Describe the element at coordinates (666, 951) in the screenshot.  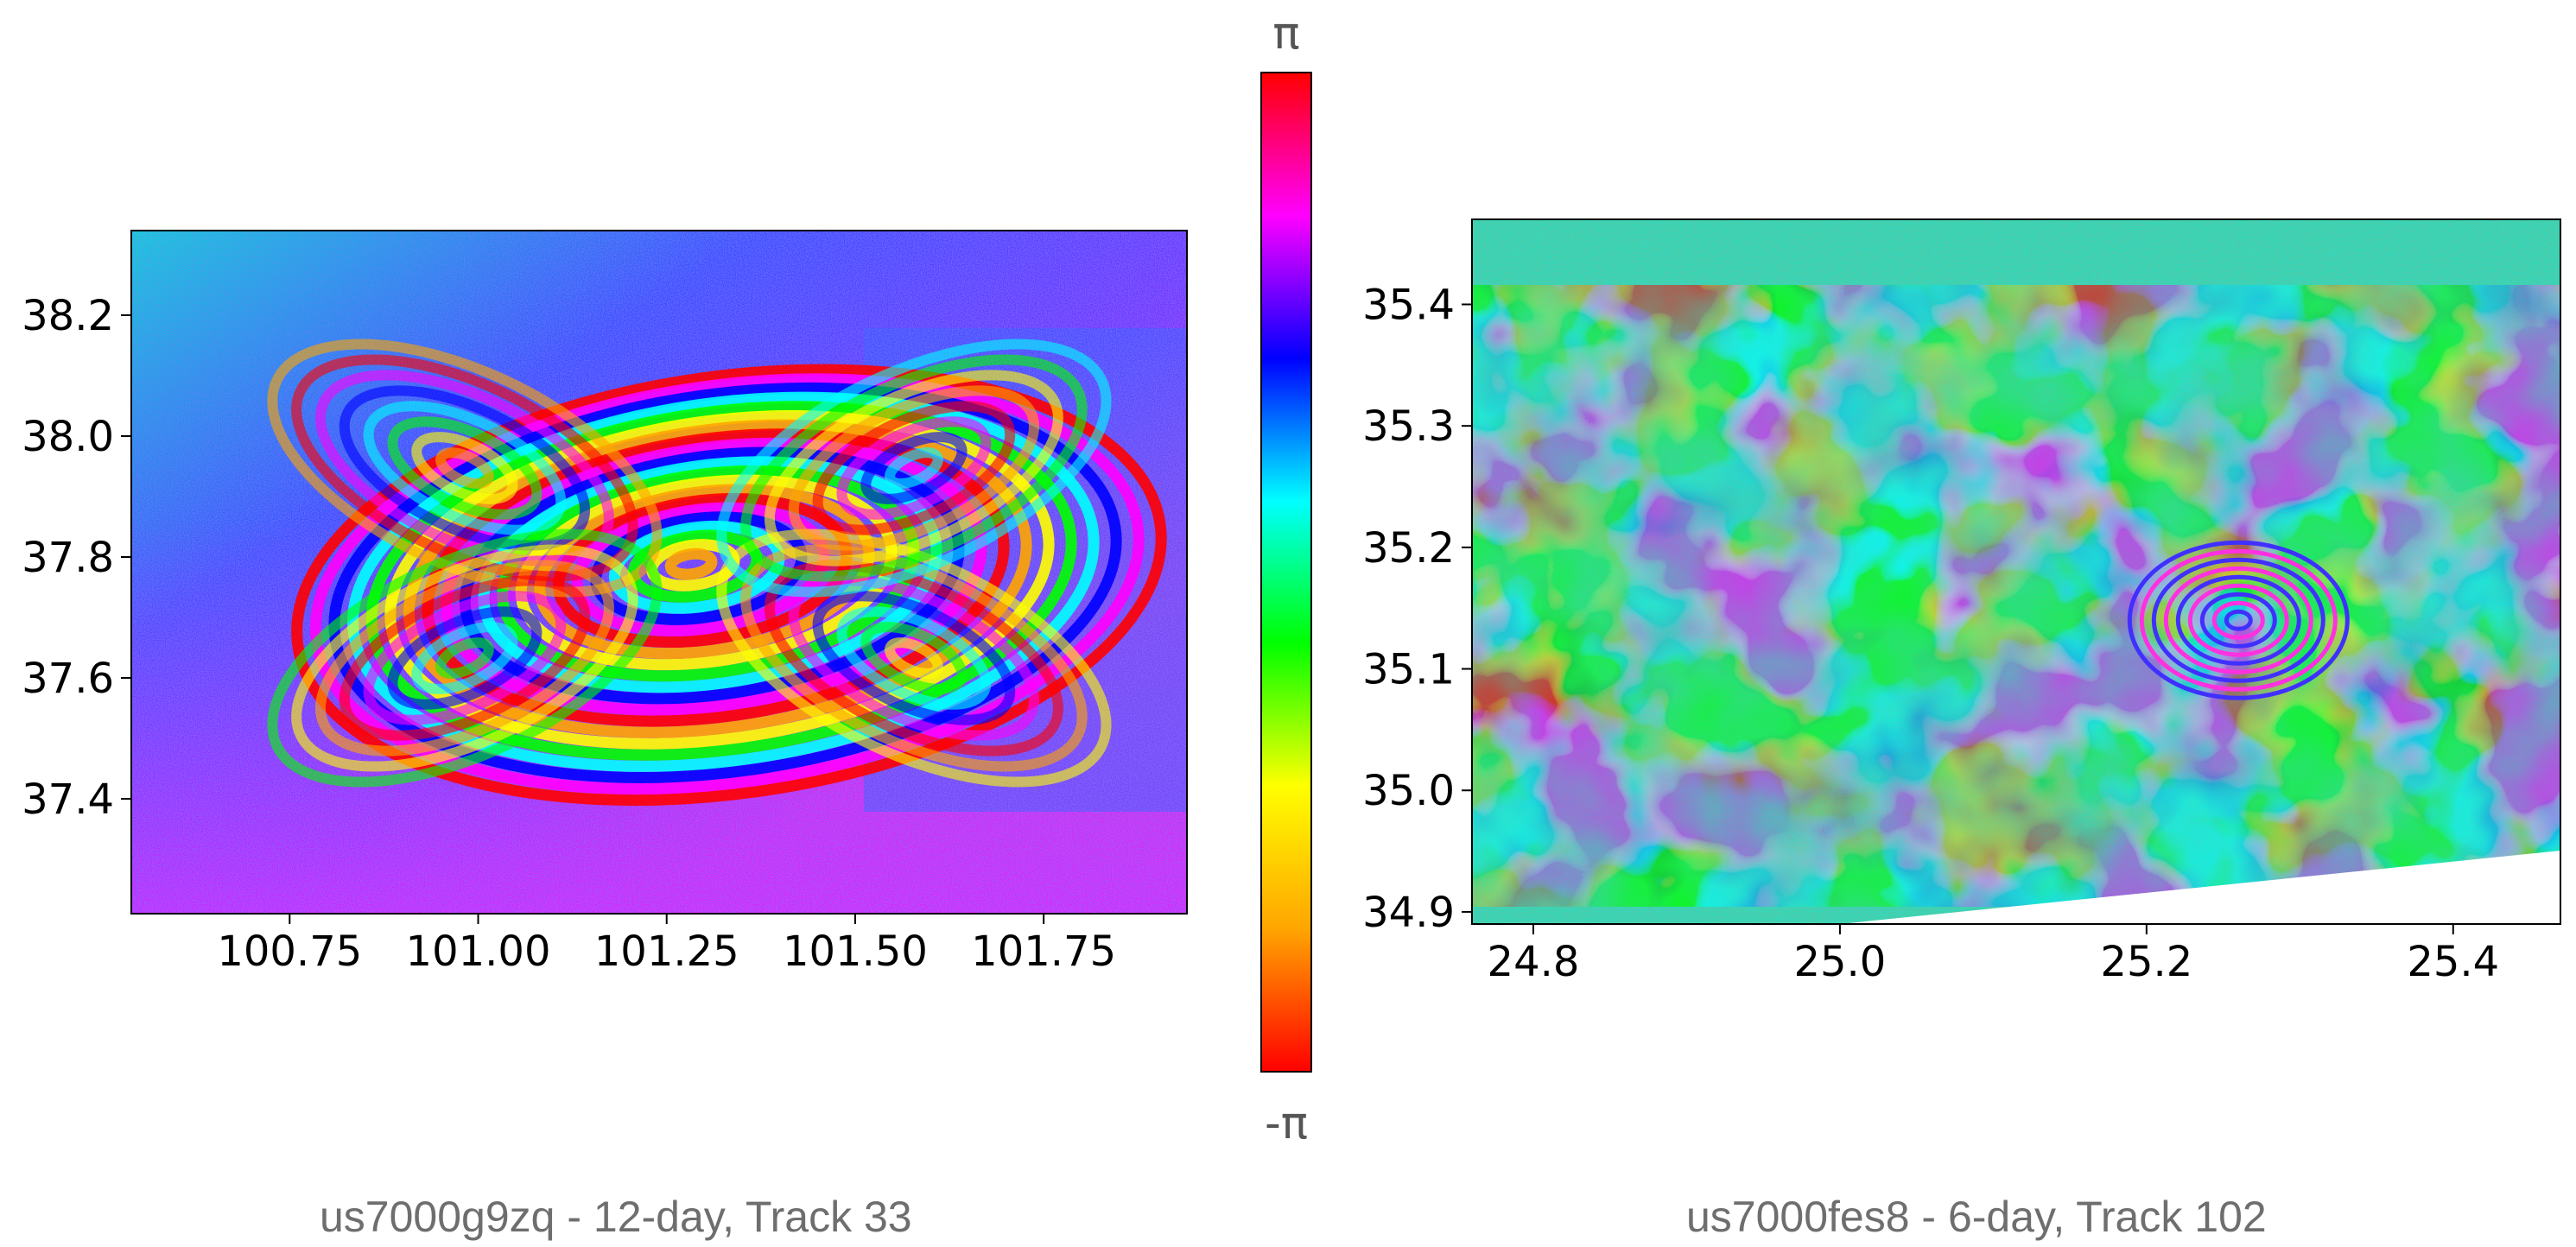
I see `x-tick-label: 101.25` at that location.